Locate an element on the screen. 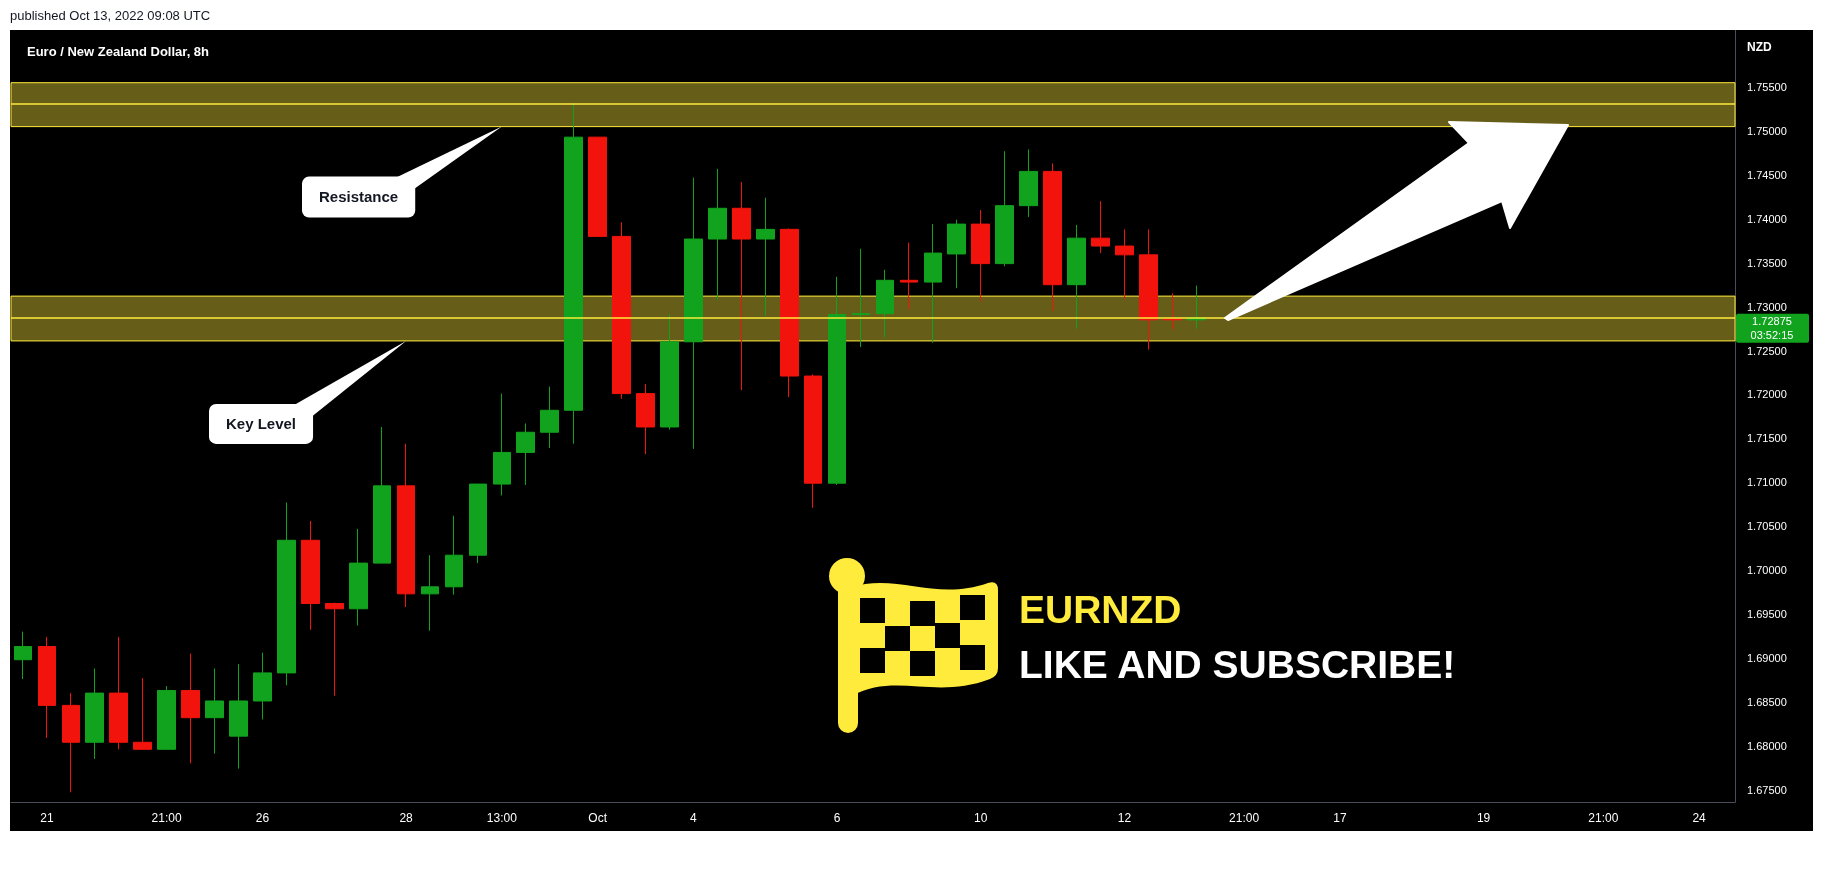 The image size is (1823, 872). x-tick-label: 13:00 is located at coordinates (502, 818).